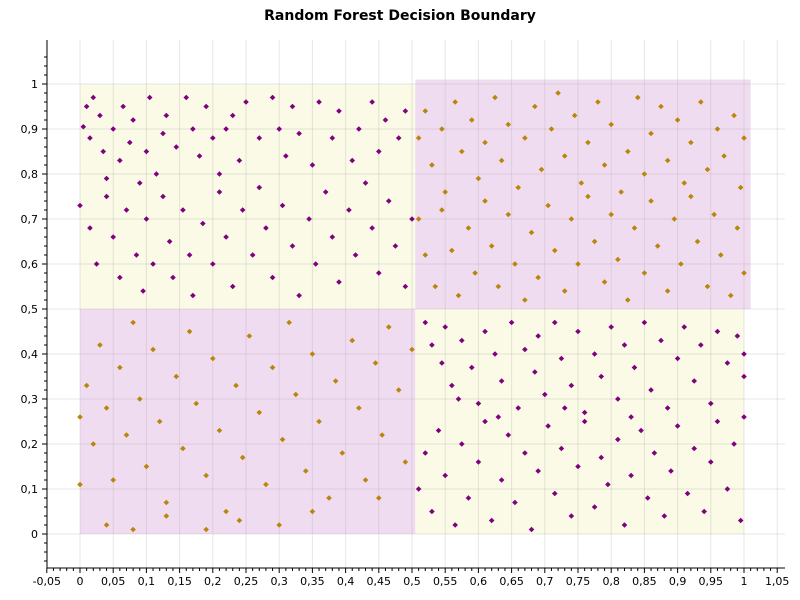 Image resolution: width=800 pixels, height=600 pixels. What do you see at coordinates (30, 354) in the screenshot?
I see `y-tick-label: 0,4` at bounding box center [30, 354].